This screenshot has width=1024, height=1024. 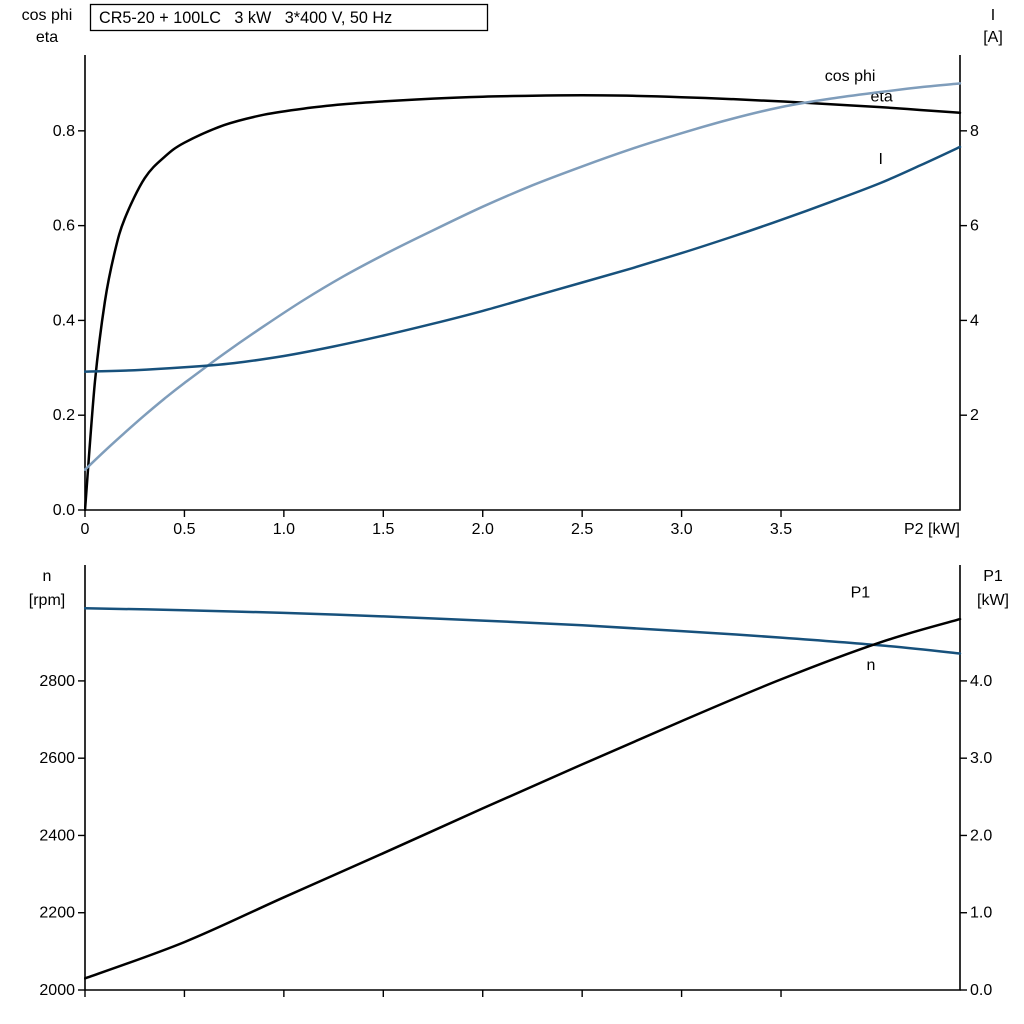 I want to click on right-tick-label: 8, so click(x=974, y=131).